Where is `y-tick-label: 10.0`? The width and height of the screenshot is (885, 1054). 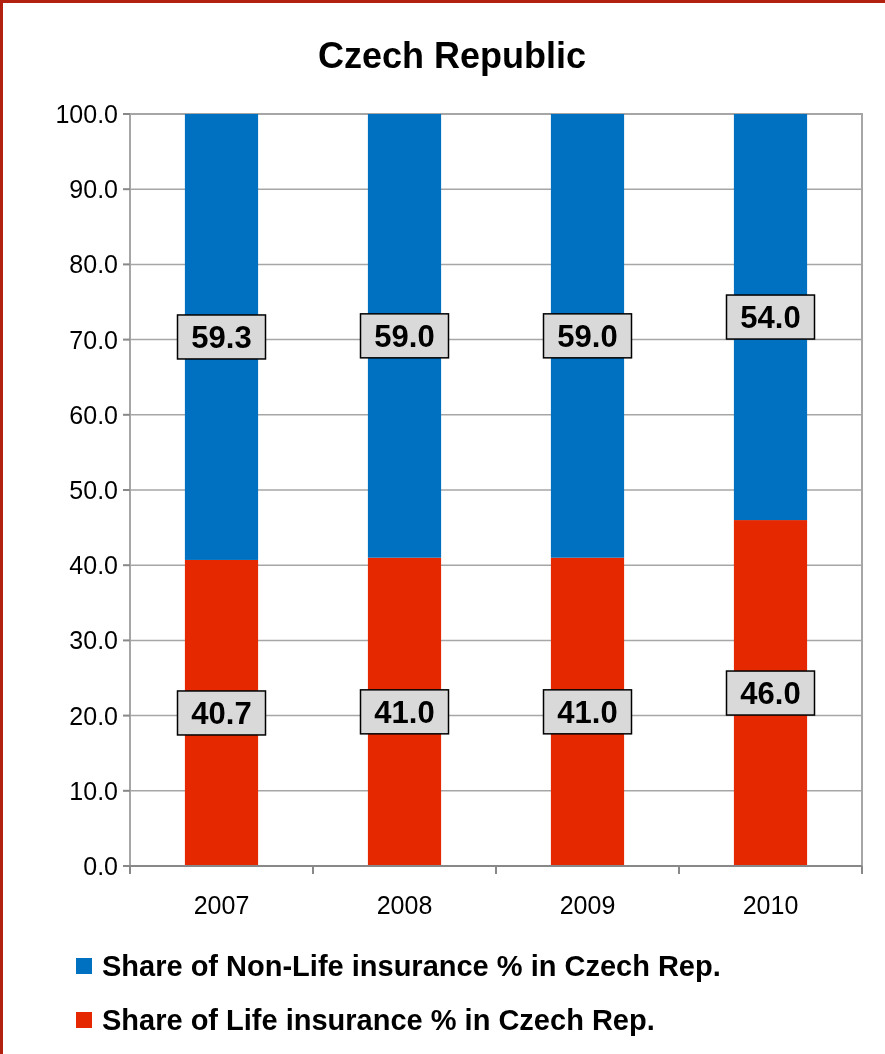 y-tick-label: 10.0 is located at coordinates (93, 790).